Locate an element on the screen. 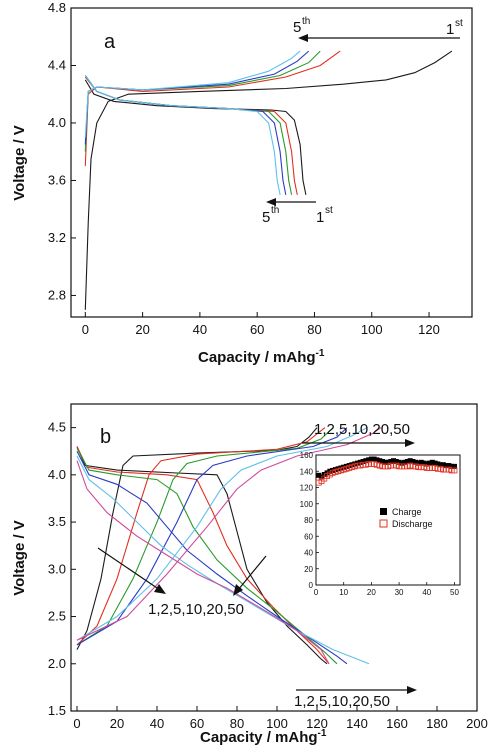 The image size is (491, 749). discharge-rates-end-label: 1,2,5,10,20,50 is located at coordinates (342, 701).